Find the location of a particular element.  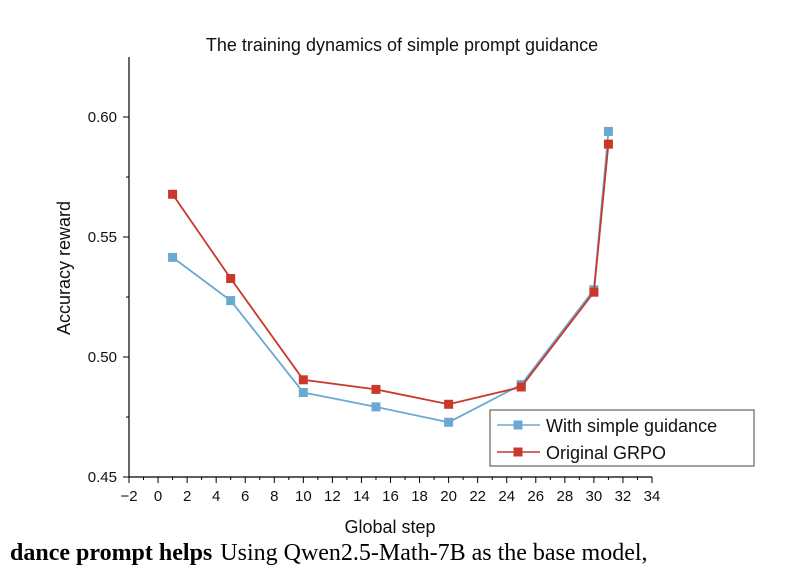

x-tick-label: 8 is located at coordinates (274, 496).